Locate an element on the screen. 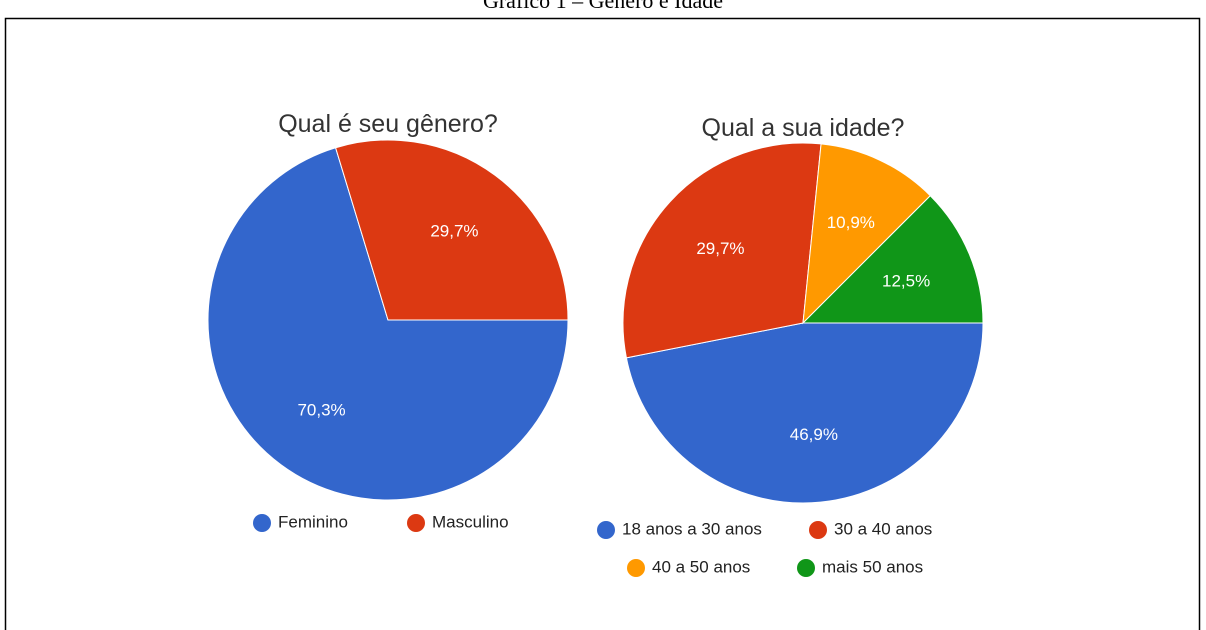  chart-title: Qual é seu gênero? is located at coordinates (388, 124).